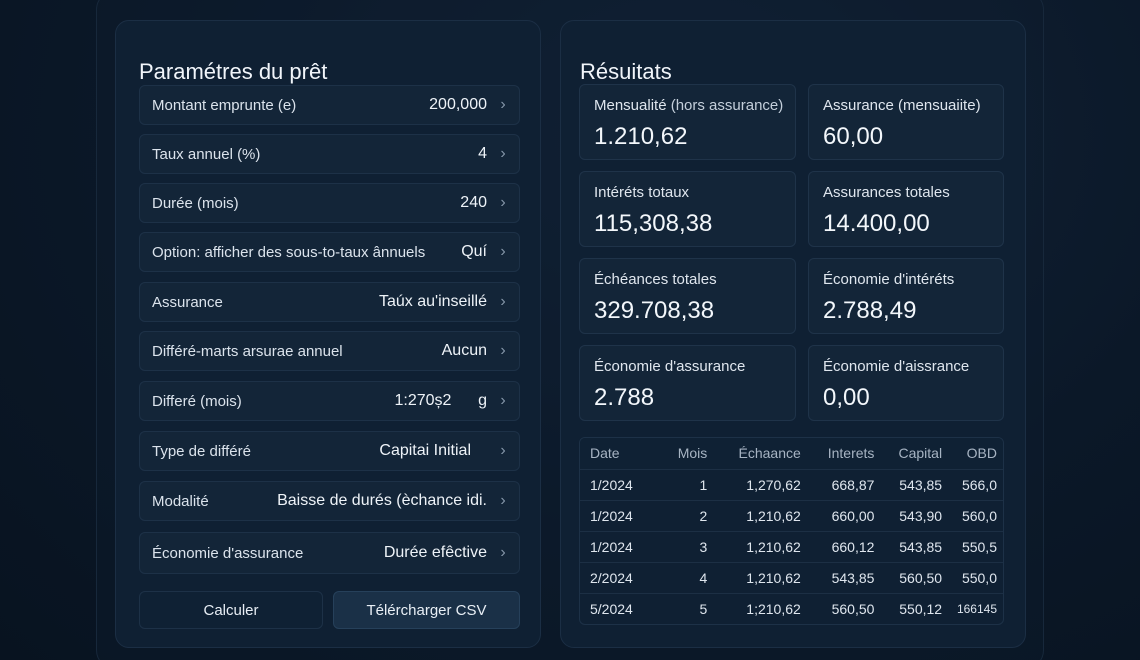 The height and width of the screenshot is (660, 1140). I want to click on table-cell: 566,0, so click(974, 484).